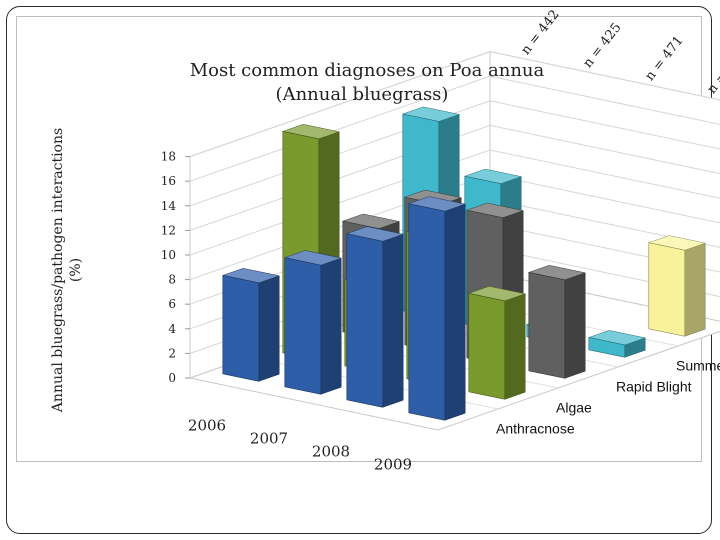 This screenshot has width=720, height=540. I want to click on series-label: Algae, so click(574, 408).